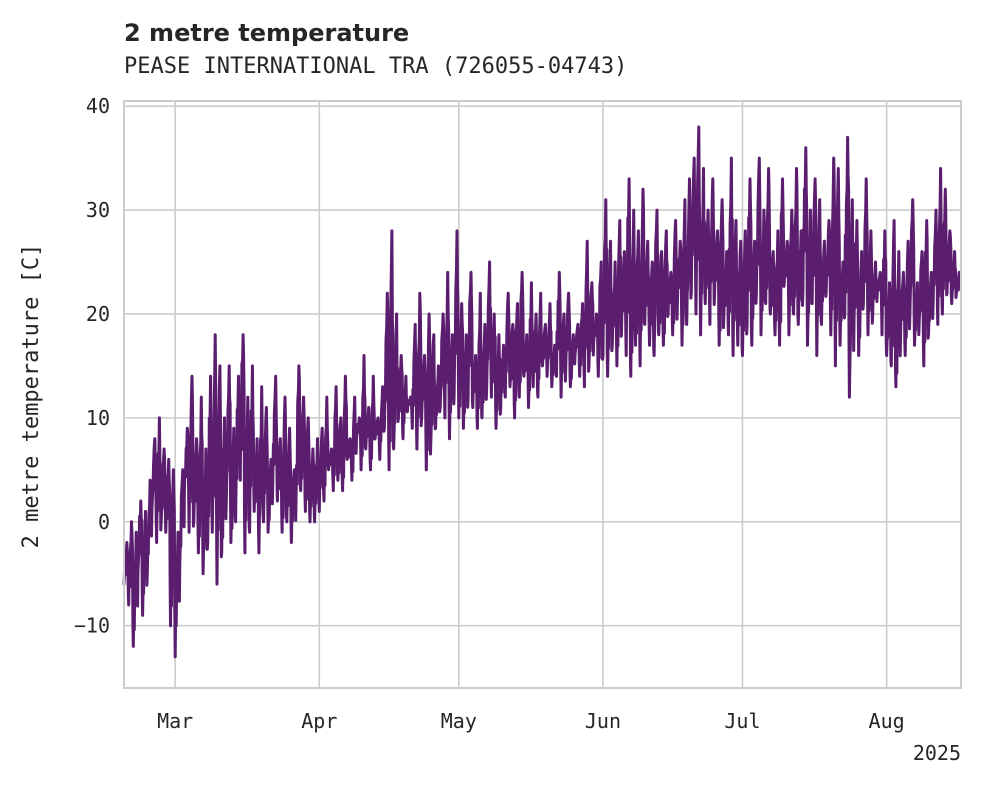 The image size is (981, 785). I want to click on x-axis-ticks: Mar Apr May Jun Jul Aug, so click(531, 721).